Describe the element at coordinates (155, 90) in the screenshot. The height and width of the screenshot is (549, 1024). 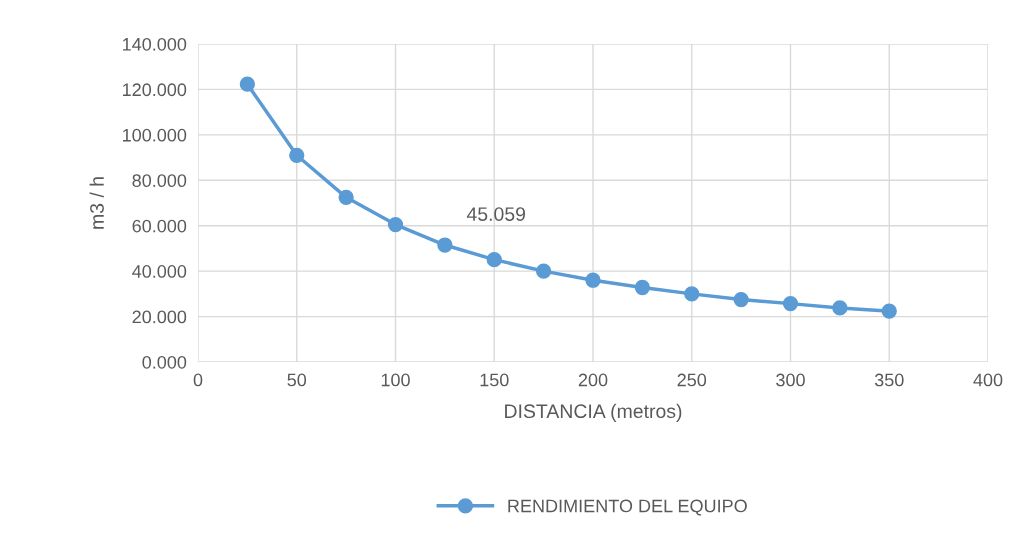
I see `y-tick-label: 120.000` at that location.